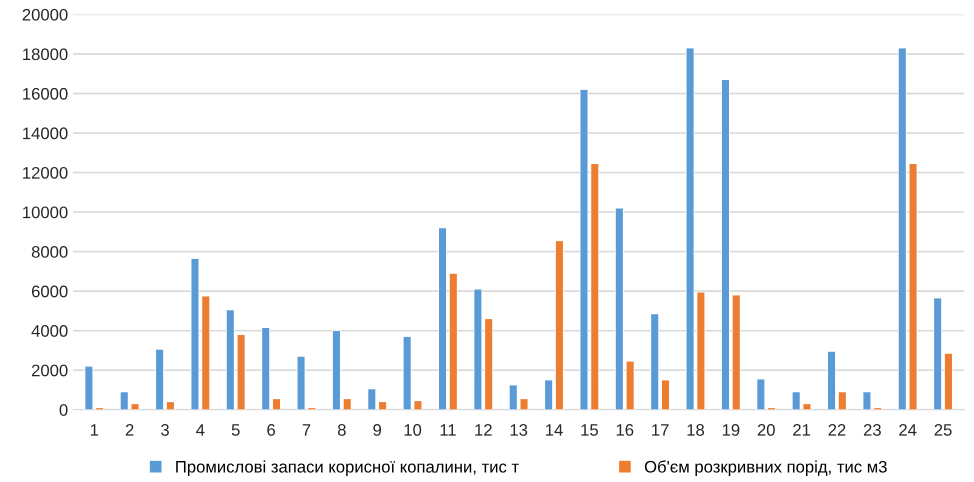 Image resolution: width=974 pixels, height=482 pixels. What do you see at coordinates (589, 430) in the screenshot?
I see `x-tick-label: 15` at bounding box center [589, 430].